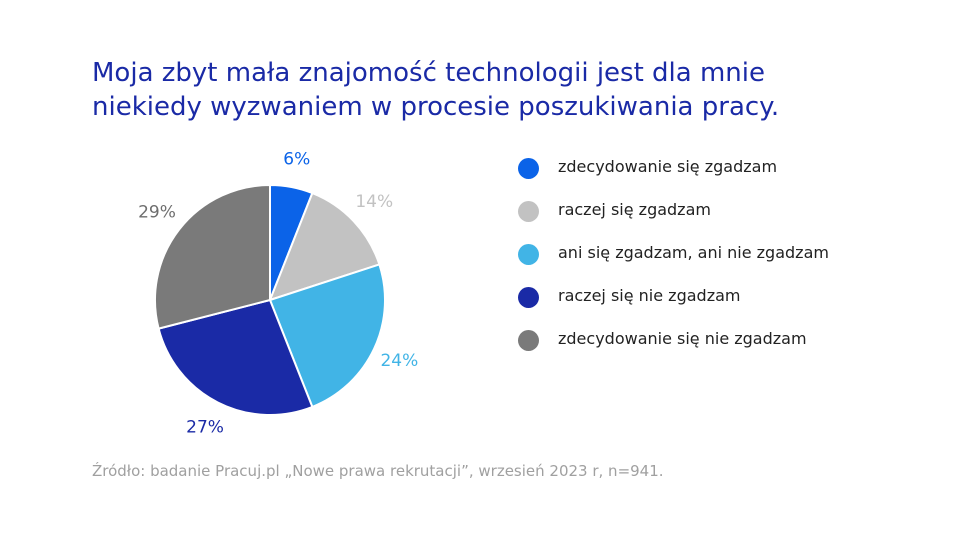  Describe the element at coordinates (205, 427) in the screenshot. I see `pie-label-3: 27%` at that location.